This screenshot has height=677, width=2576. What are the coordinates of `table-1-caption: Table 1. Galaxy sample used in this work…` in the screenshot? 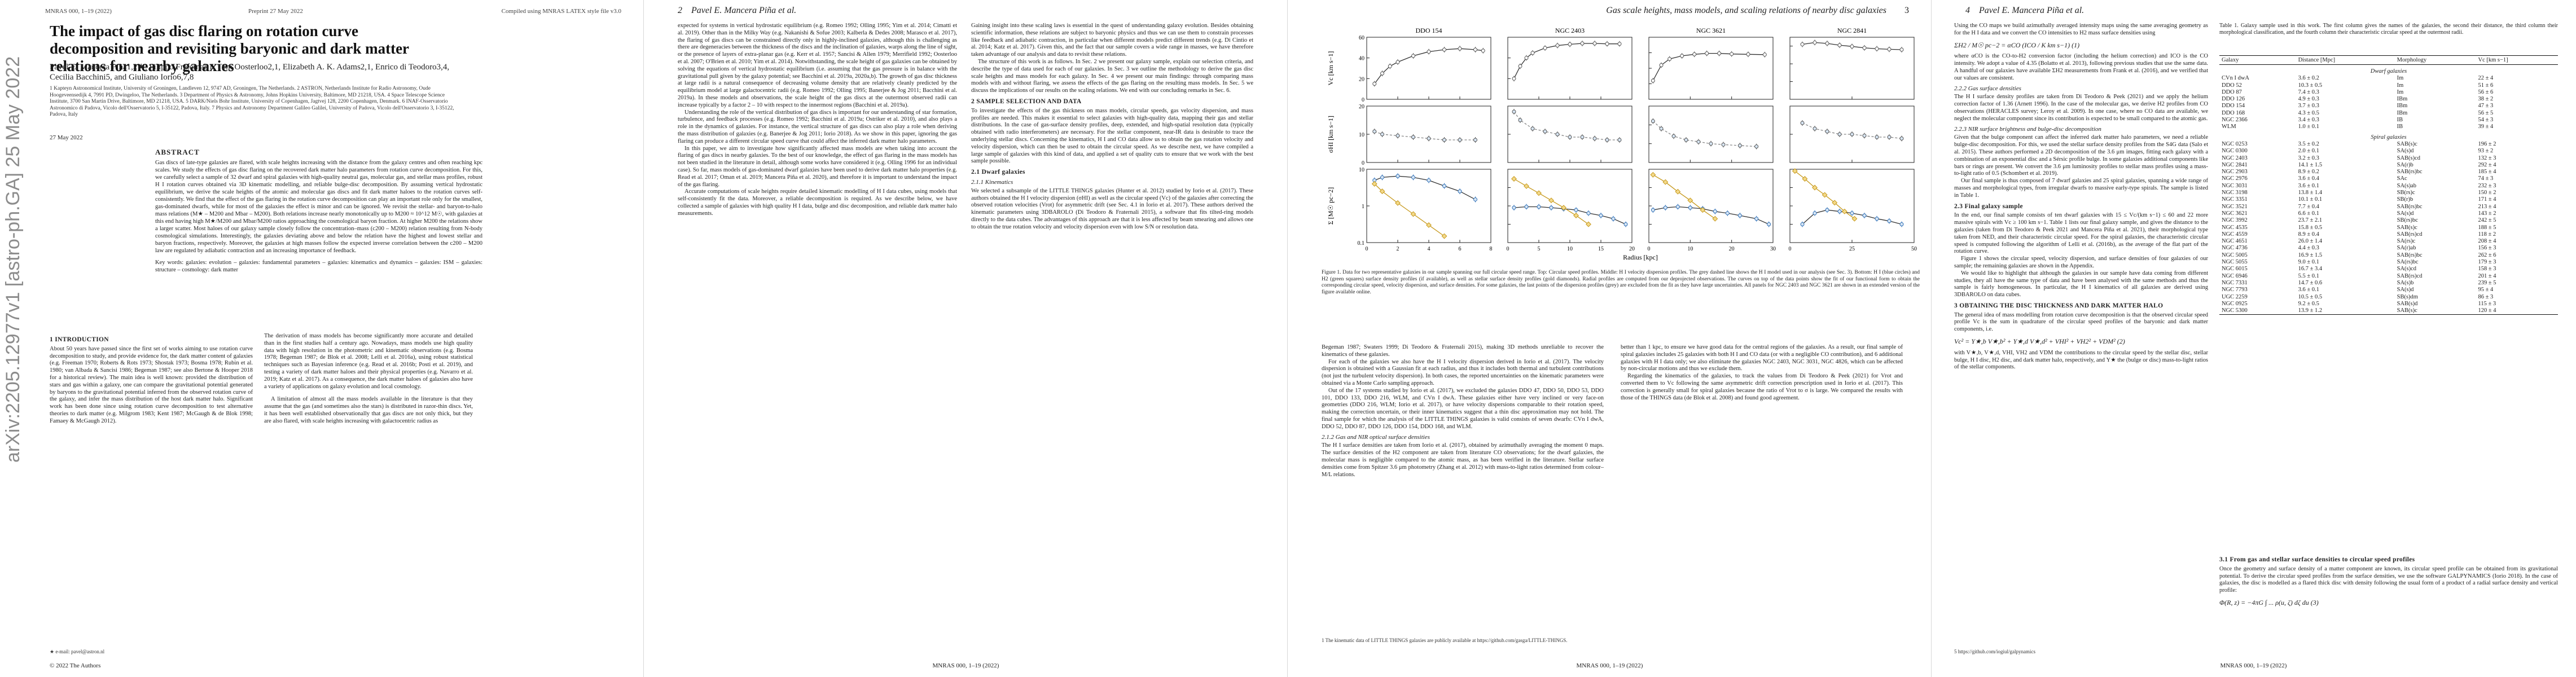 It's located at (2388, 30).